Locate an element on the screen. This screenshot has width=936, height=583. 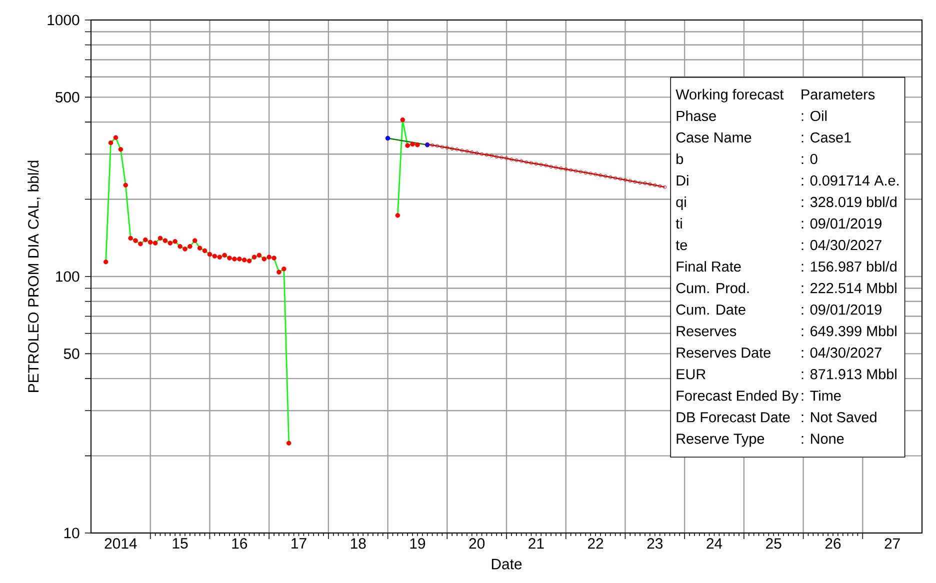
annotation: Phase is located at coordinates (696, 116).